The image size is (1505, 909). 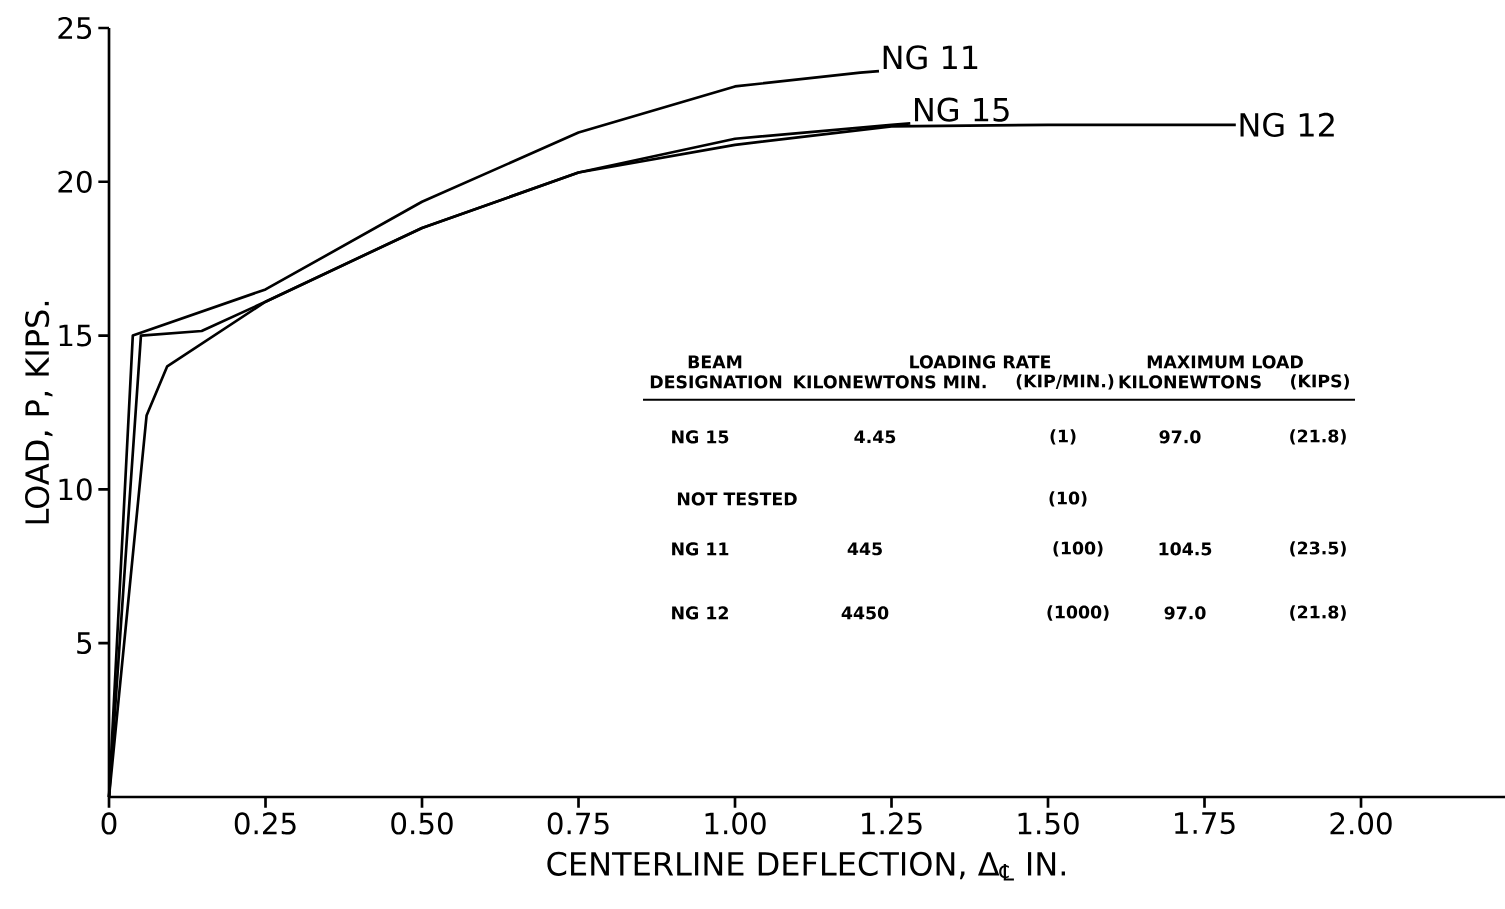 What do you see at coordinates (962, 109) in the screenshot?
I see `series-label: NG 15` at bounding box center [962, 109].